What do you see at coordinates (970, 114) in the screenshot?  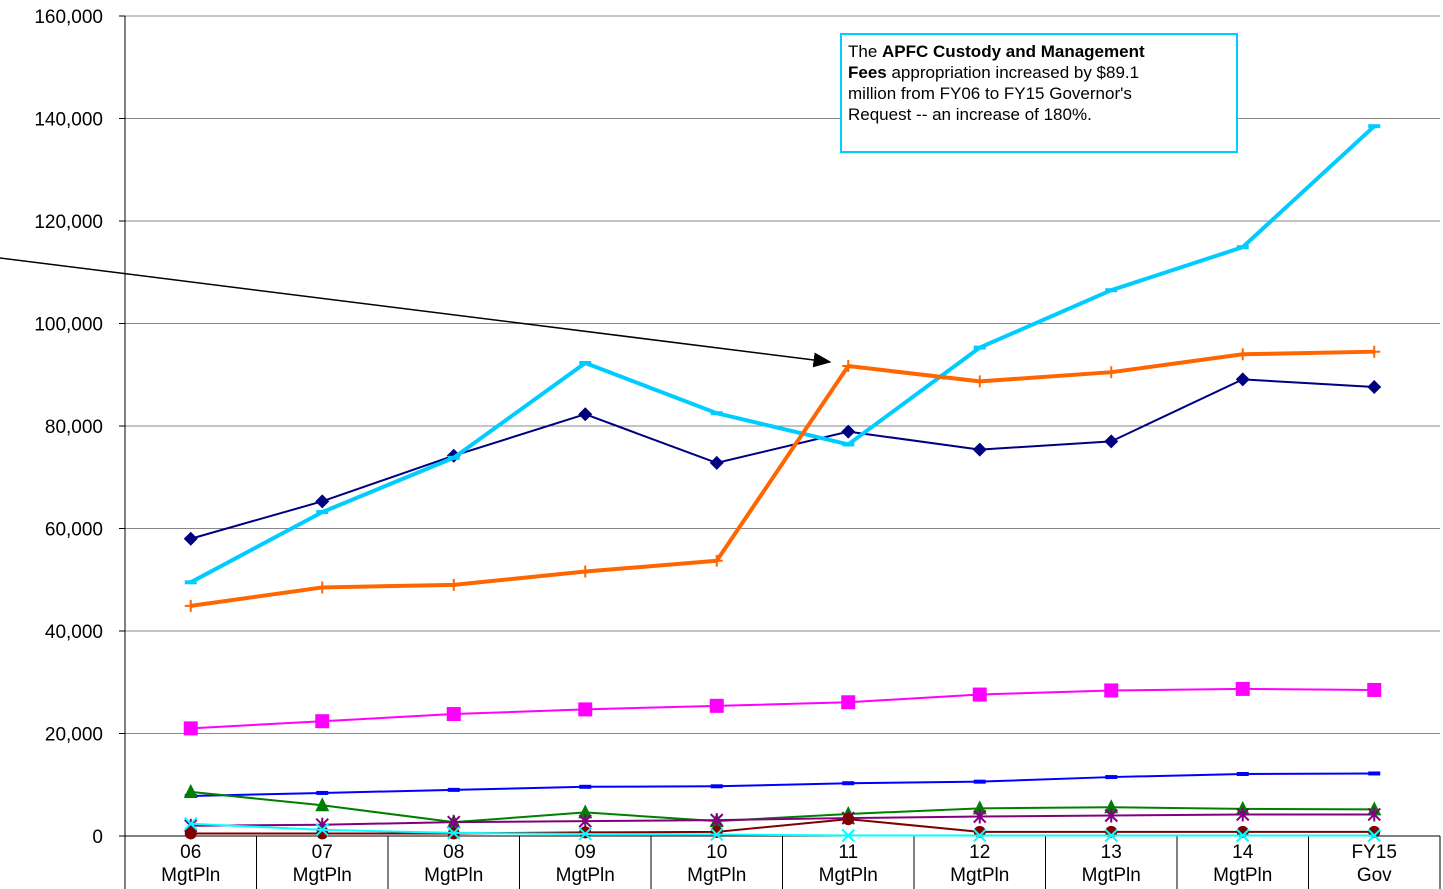 I see `annotation-text: Request -- an increase of 180%.` at bounding box center [970, 114].